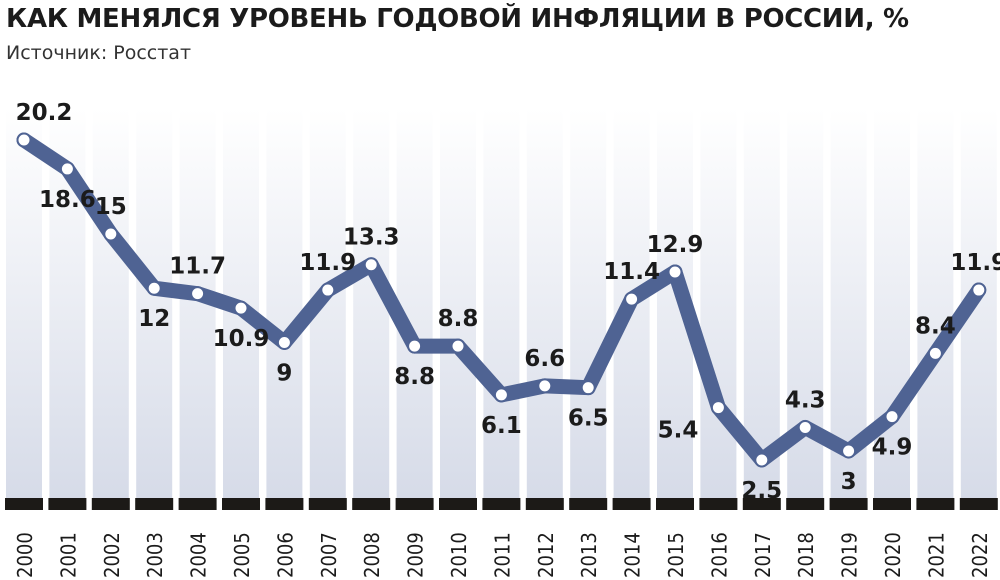 The height and width of the screenshot is (580, 1000). What do you see at coordinates (458, 346) in the screenshot?
I see `data-point-2010` at bounding box center [458, 346].